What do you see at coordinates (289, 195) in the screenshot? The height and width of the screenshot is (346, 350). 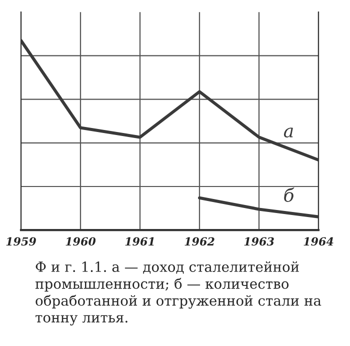 I see `series-label: б` at bounding box center [289, 195].